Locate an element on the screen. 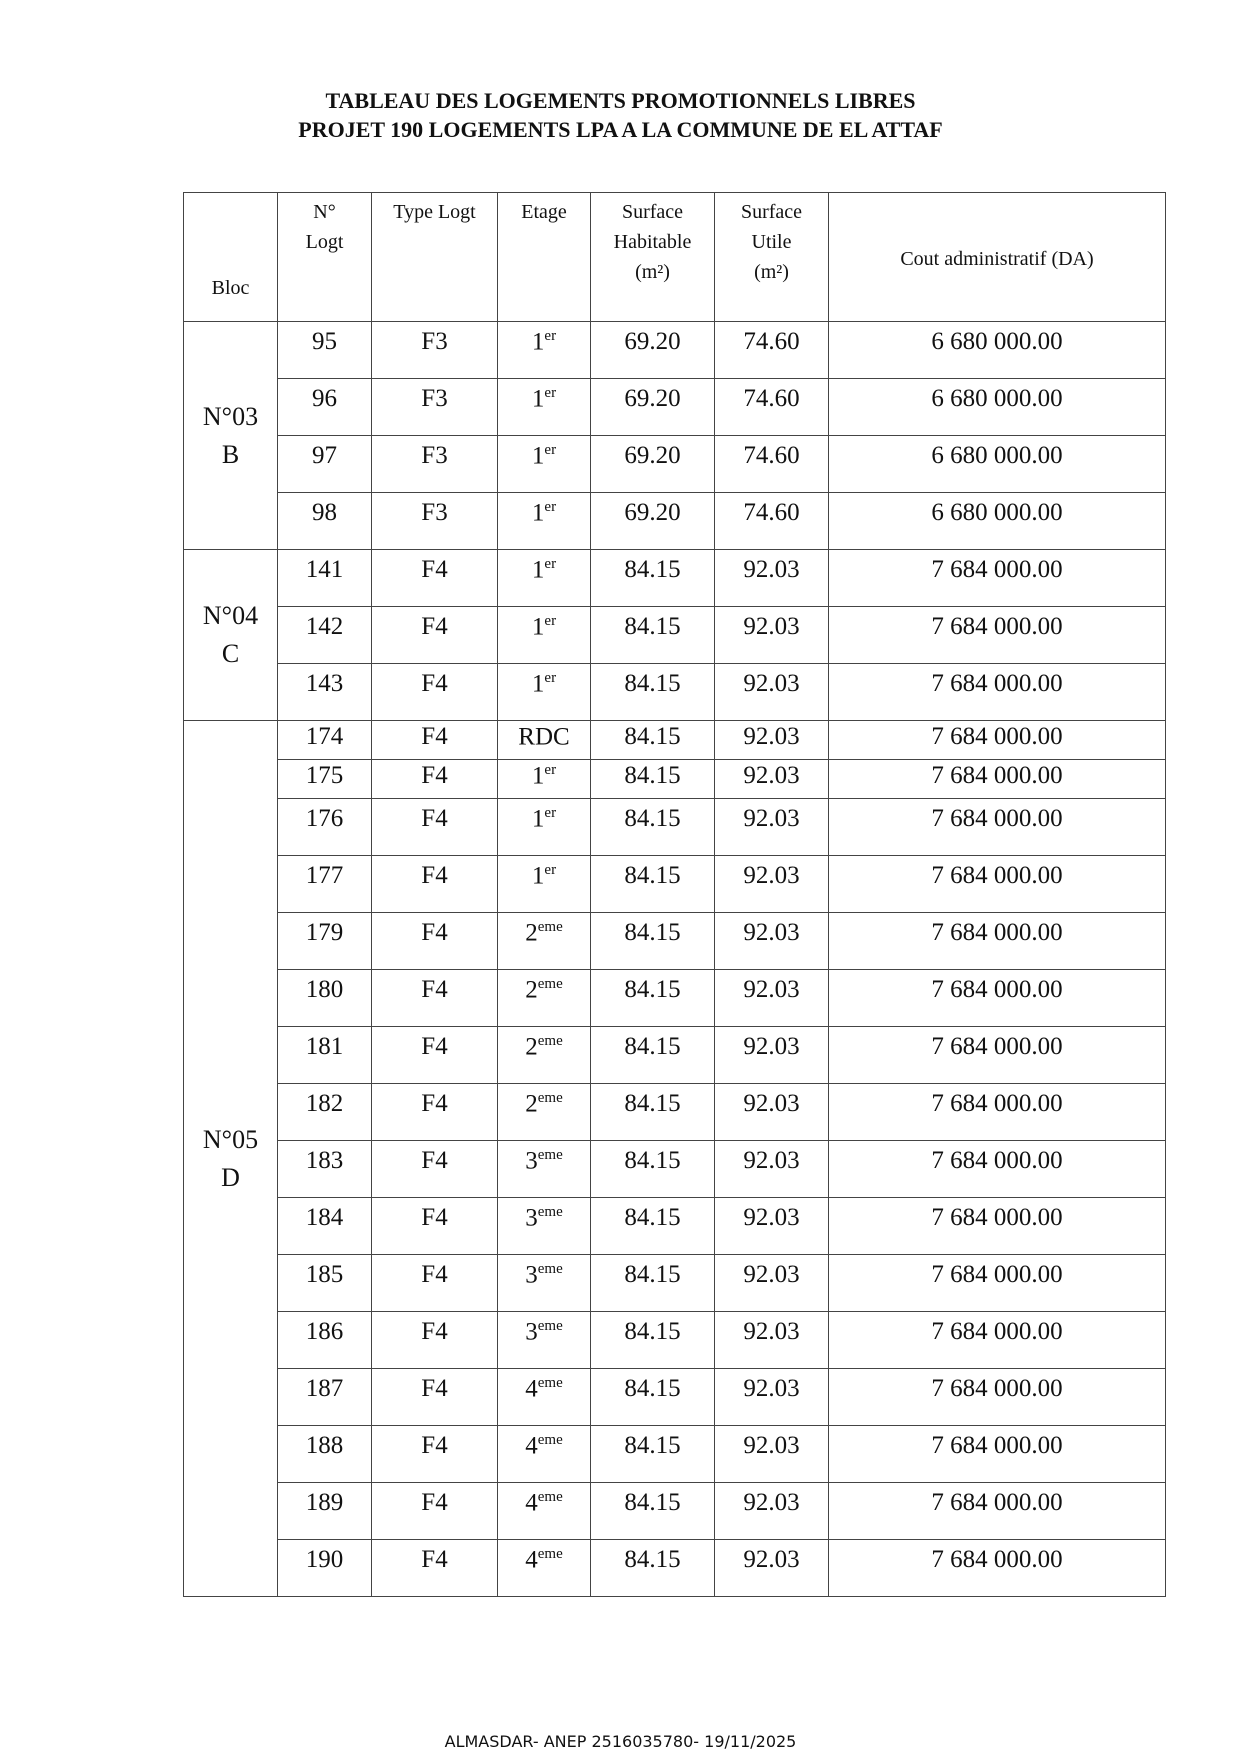  etage-cell: 3eme is located at coordinates (544, 1340).